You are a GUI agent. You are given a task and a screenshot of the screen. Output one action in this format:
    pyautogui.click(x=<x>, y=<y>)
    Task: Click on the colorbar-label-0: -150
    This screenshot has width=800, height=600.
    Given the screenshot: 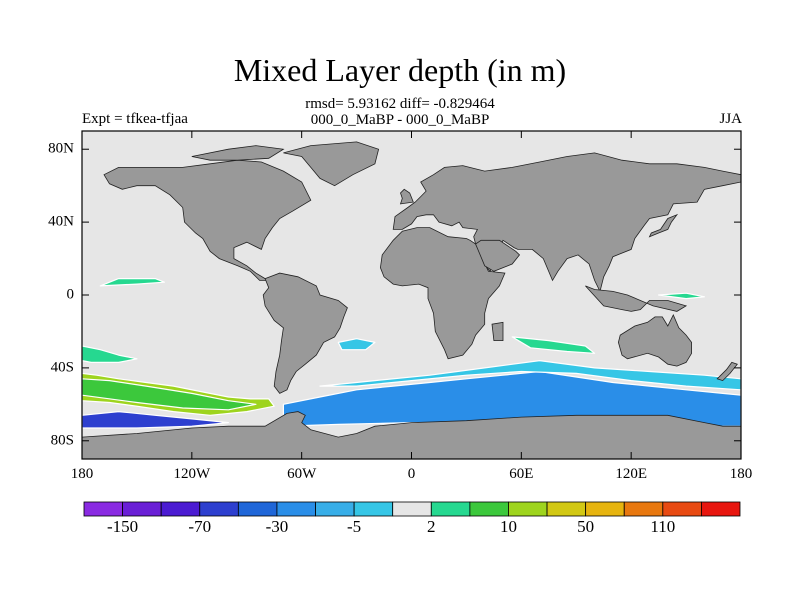 What is the action you would take?
    pyautogui.click(x=122, y=526)
    